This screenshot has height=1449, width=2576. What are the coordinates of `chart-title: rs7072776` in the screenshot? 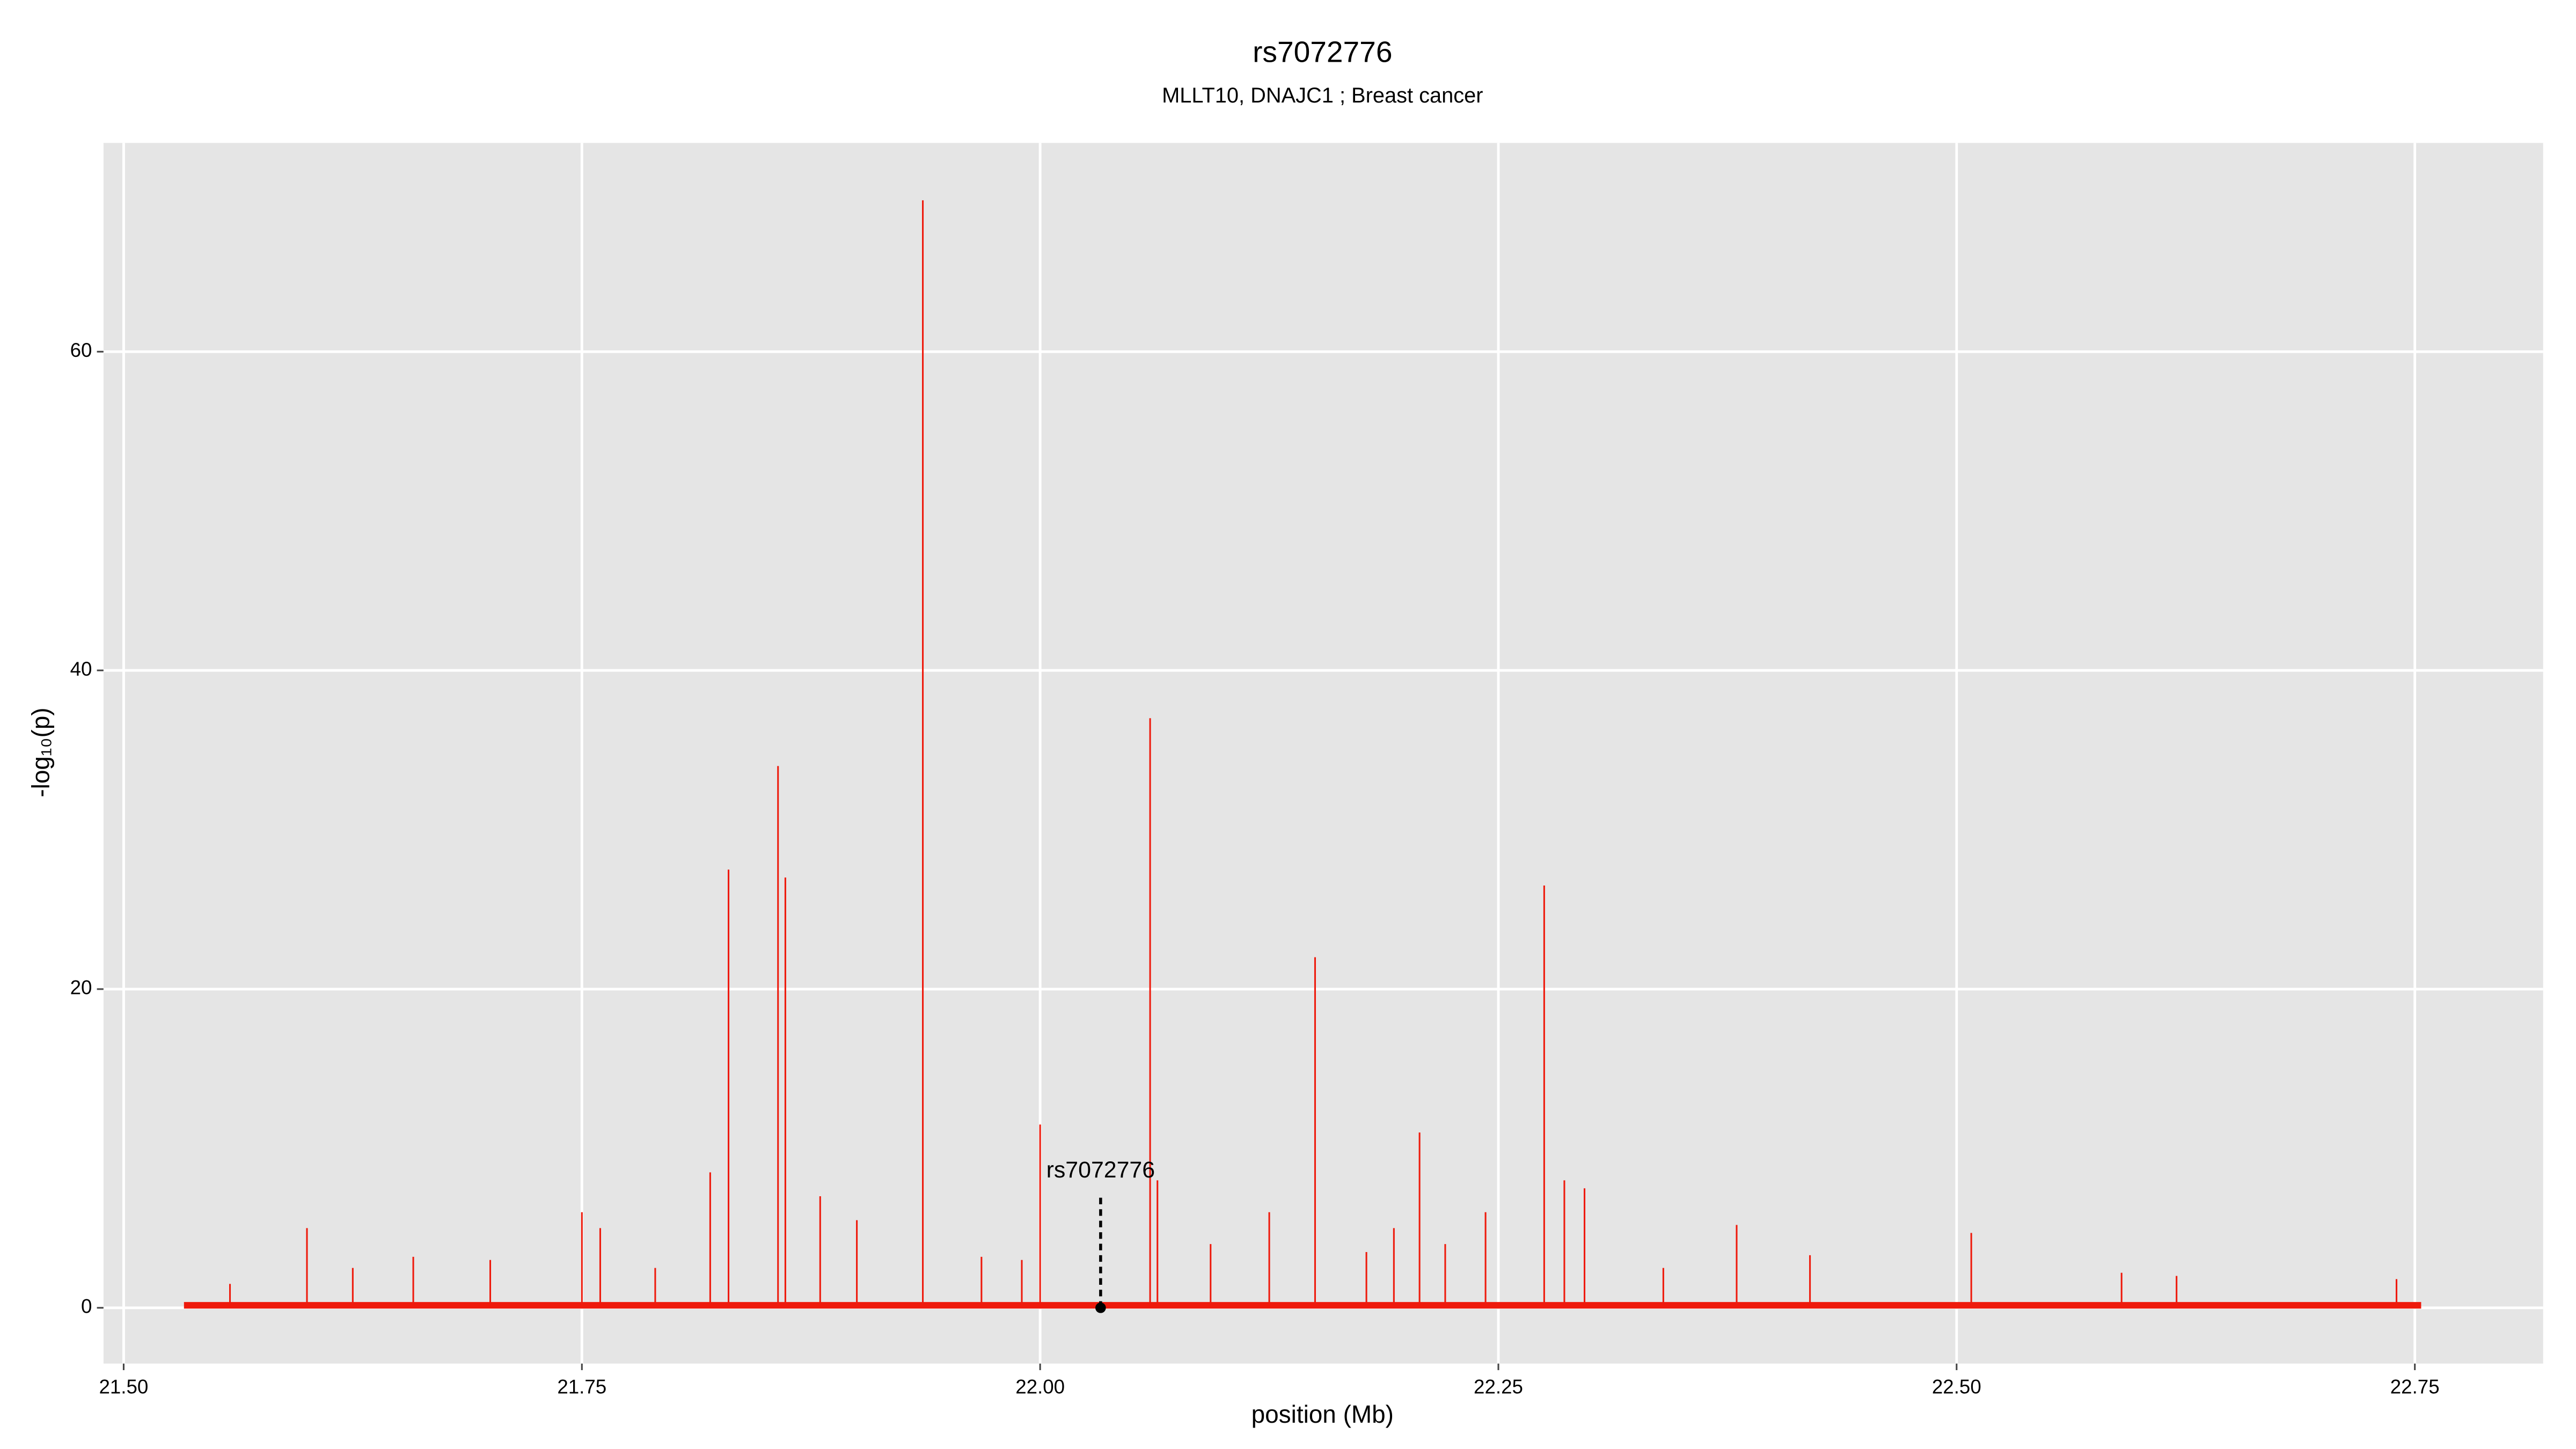 It's located at (1322, 52).